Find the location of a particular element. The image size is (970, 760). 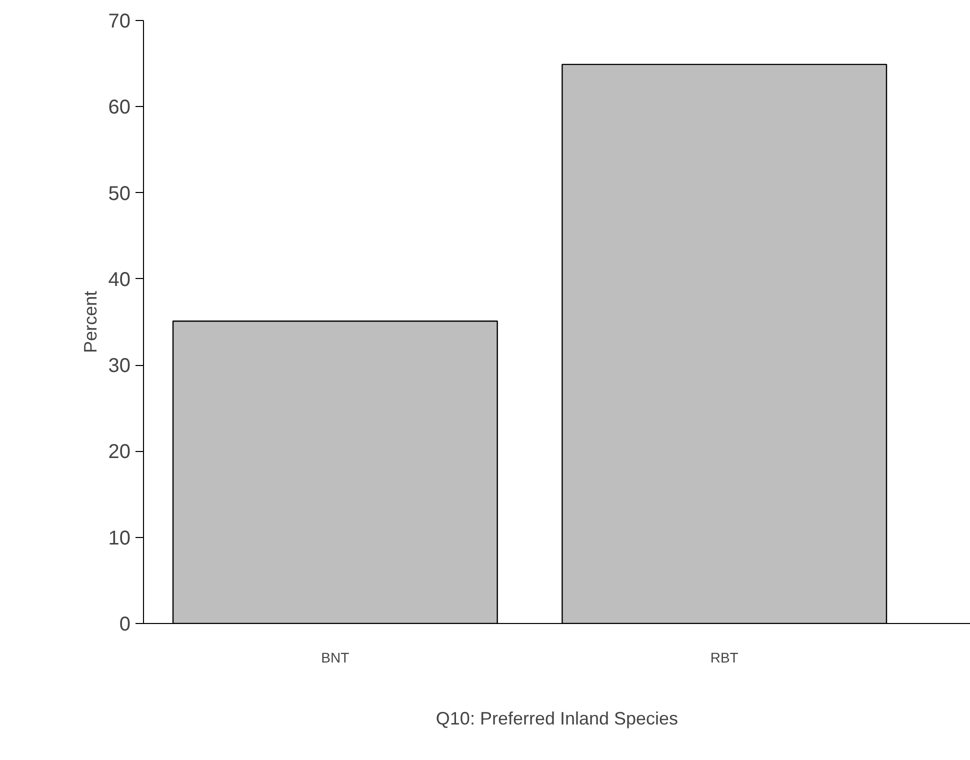

y-axis-title: Percent is located at coordinates (90, 322).